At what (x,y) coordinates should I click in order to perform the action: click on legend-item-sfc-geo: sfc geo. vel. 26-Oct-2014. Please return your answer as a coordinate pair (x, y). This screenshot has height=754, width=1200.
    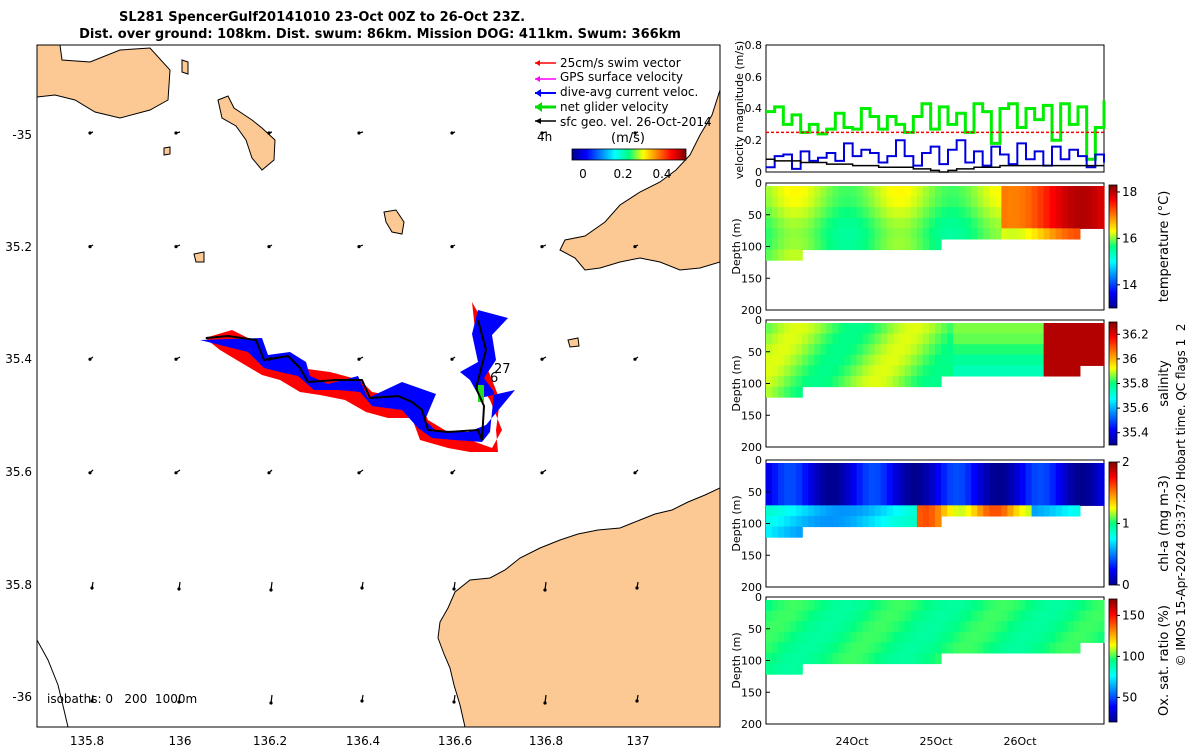
    Looking at the image, I should click on (623, 122).